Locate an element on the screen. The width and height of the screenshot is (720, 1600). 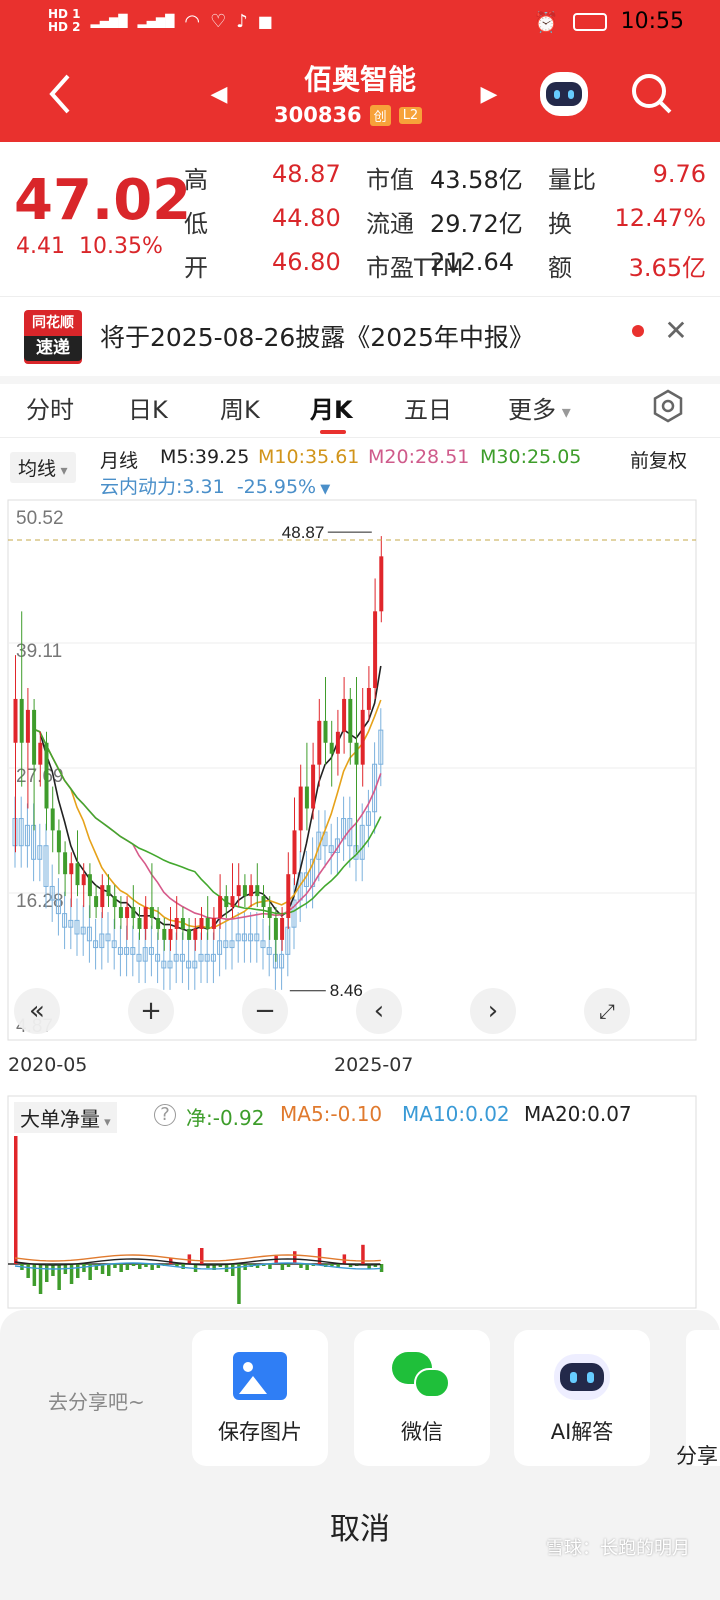
tab-weekly: 周K is located at coordinates (240, 410).